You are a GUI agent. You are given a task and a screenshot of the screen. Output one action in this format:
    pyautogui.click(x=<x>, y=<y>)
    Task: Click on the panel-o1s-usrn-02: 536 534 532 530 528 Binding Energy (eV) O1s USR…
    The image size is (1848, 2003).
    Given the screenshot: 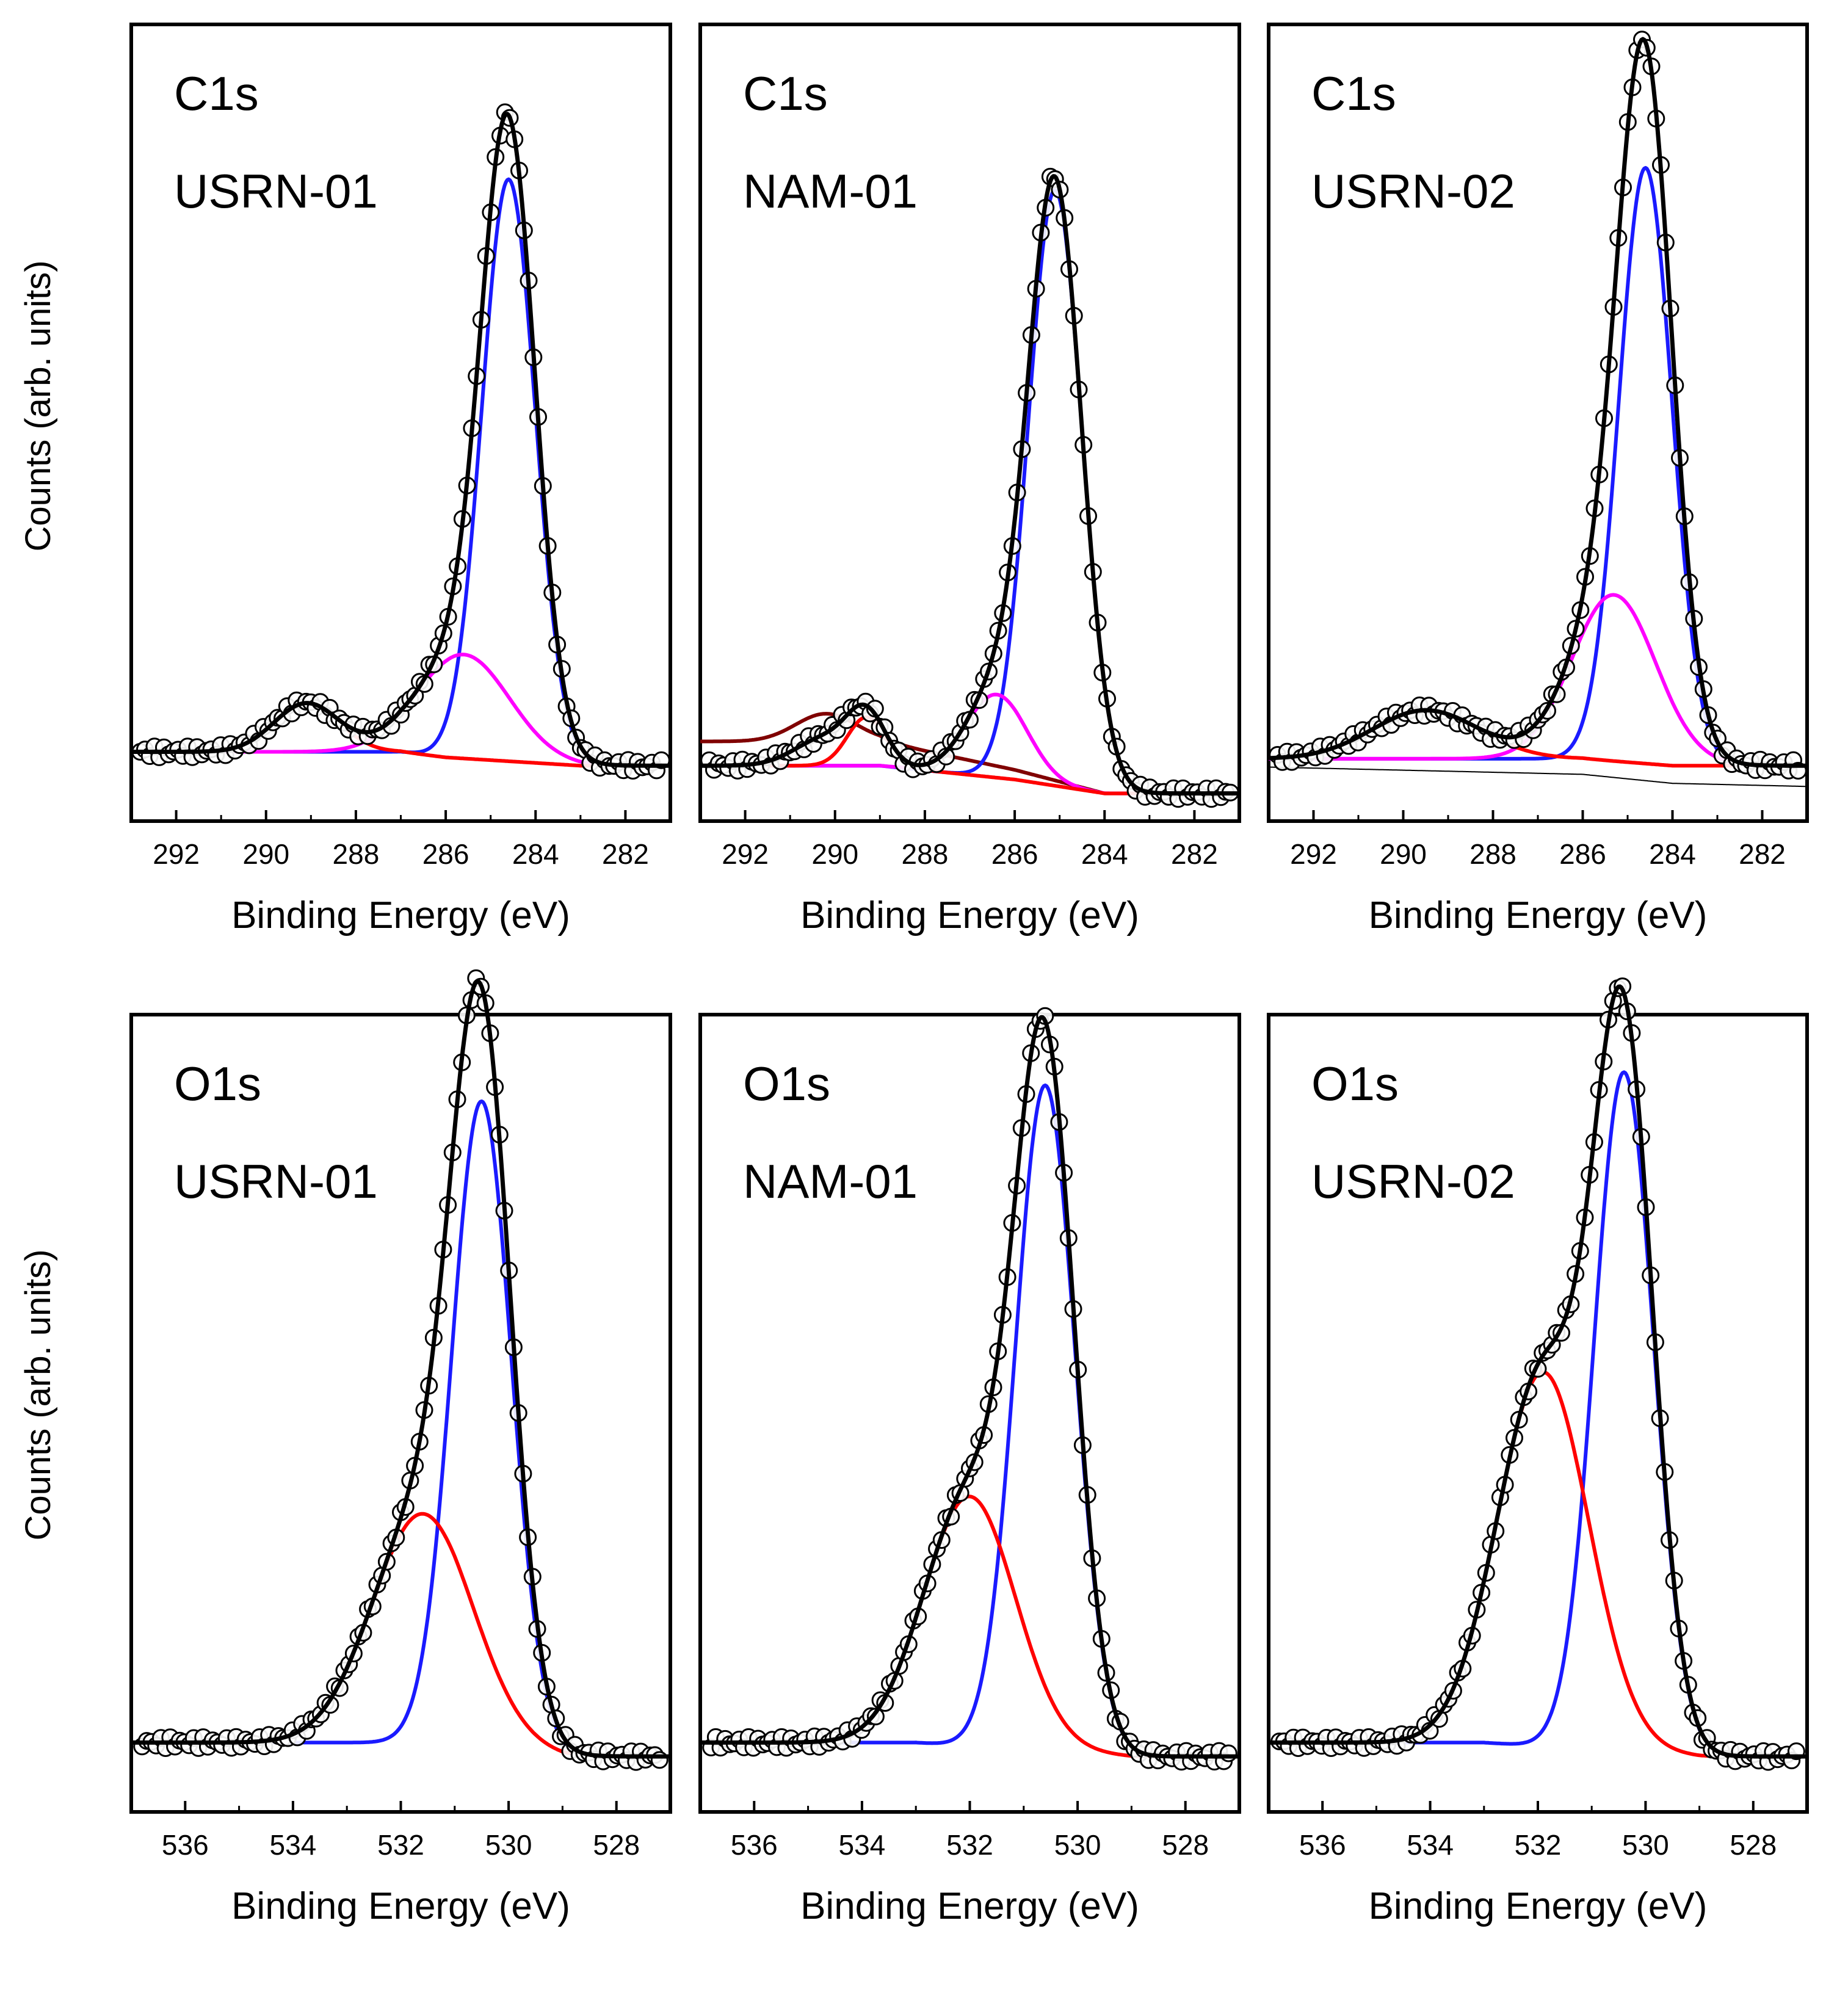 What is the action you would take?
    pyautogui.click(x=1538, y=1452)
    